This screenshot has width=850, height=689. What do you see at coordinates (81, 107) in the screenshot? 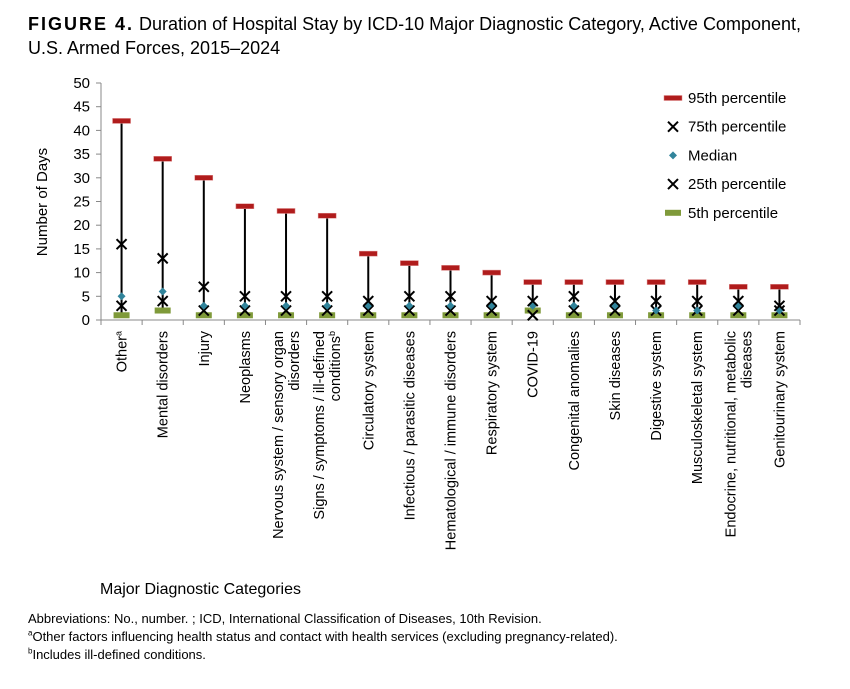
I see `y-tick-label: 45` at bounding box center [81, 107].